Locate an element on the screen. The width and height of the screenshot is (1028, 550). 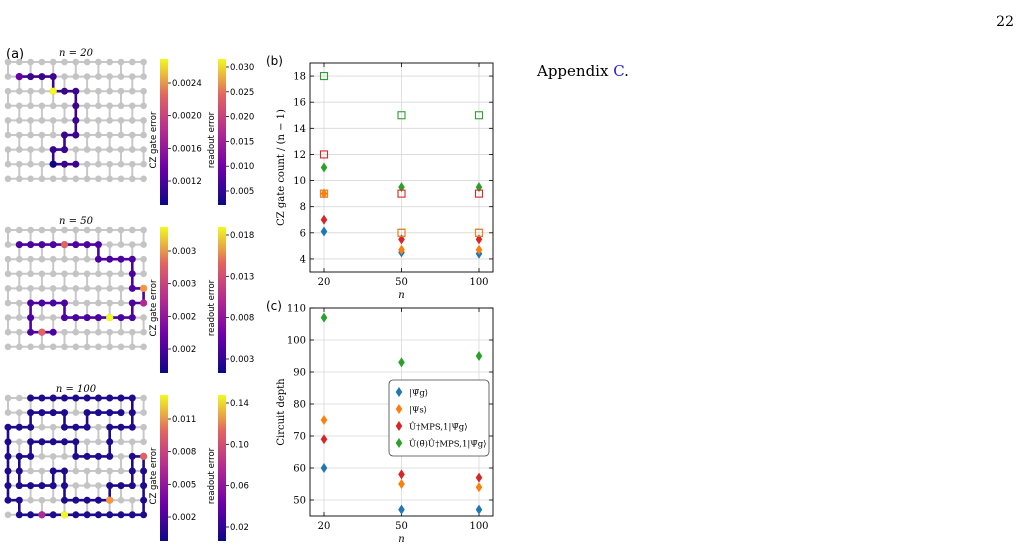
cz-tick-label: 0.0012 is located at coordinates (187, 182).